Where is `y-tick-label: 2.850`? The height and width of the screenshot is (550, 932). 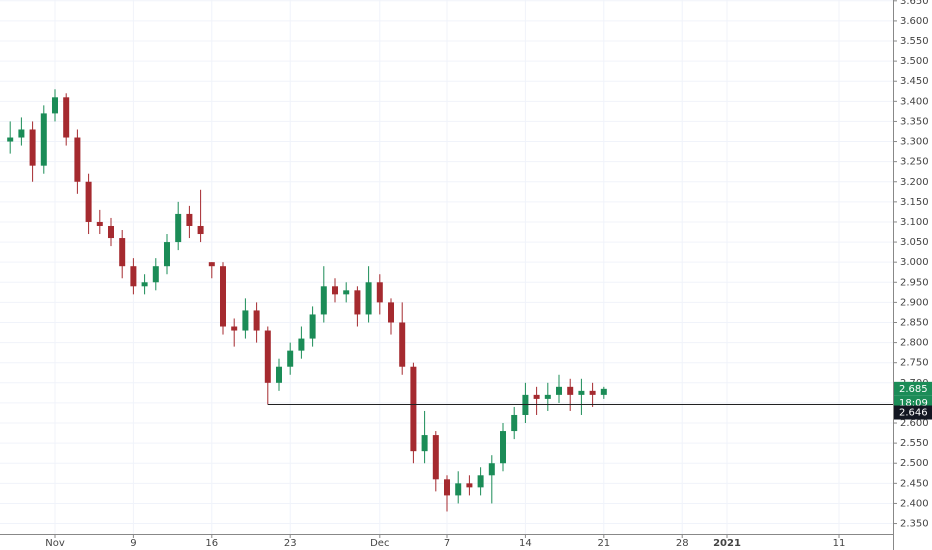 y-tick-label: 2.850 is located at coordinates (914, 322).